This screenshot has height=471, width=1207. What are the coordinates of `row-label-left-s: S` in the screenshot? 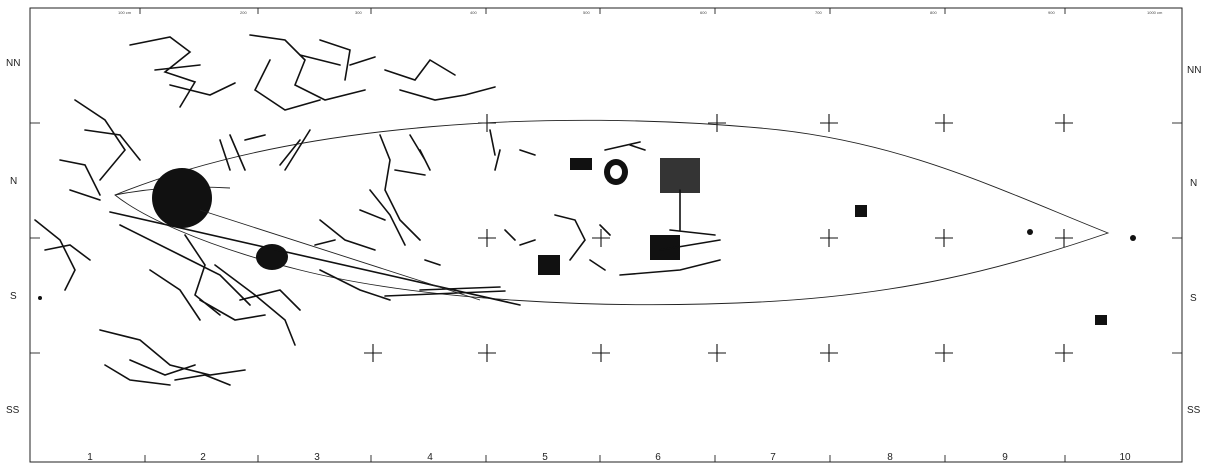 It's located at (13, 296).